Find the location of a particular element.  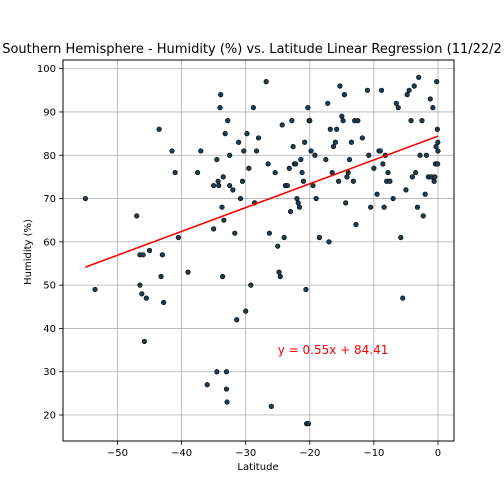

x-tick-label: −30 is located at coordinates (245, 453).